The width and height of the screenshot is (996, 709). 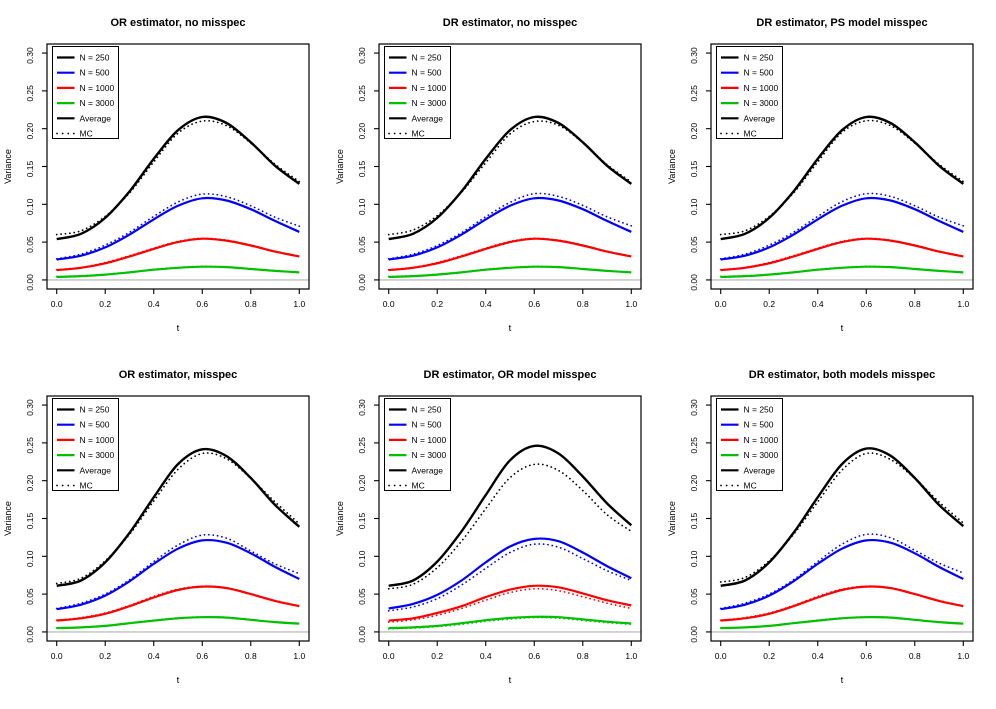 What do you see at coordinates (759, 410) in the screenshot?
I see `legend-label: N = 250` at bounding box center [759, 410].